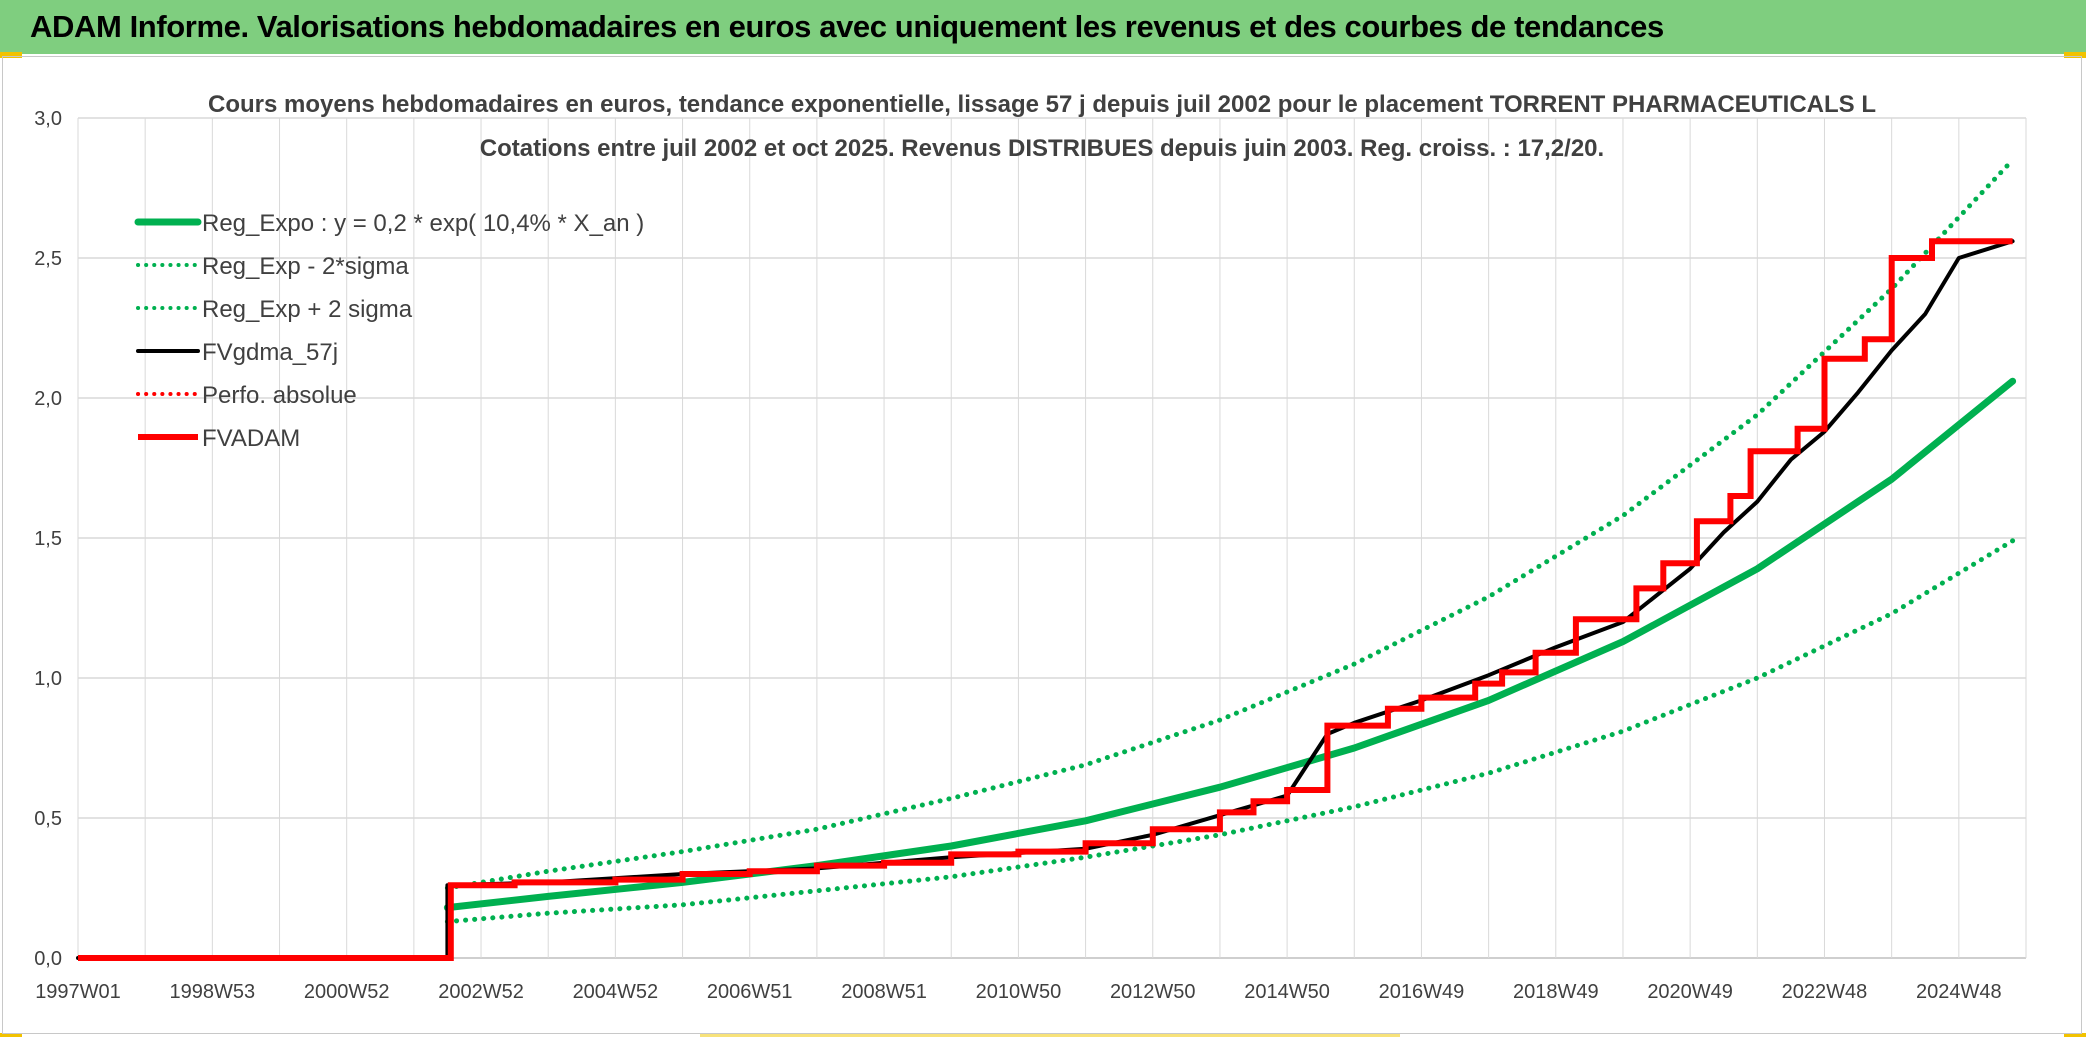  I want to click on x-tick-label: 2016W49, so click(1422, 992).